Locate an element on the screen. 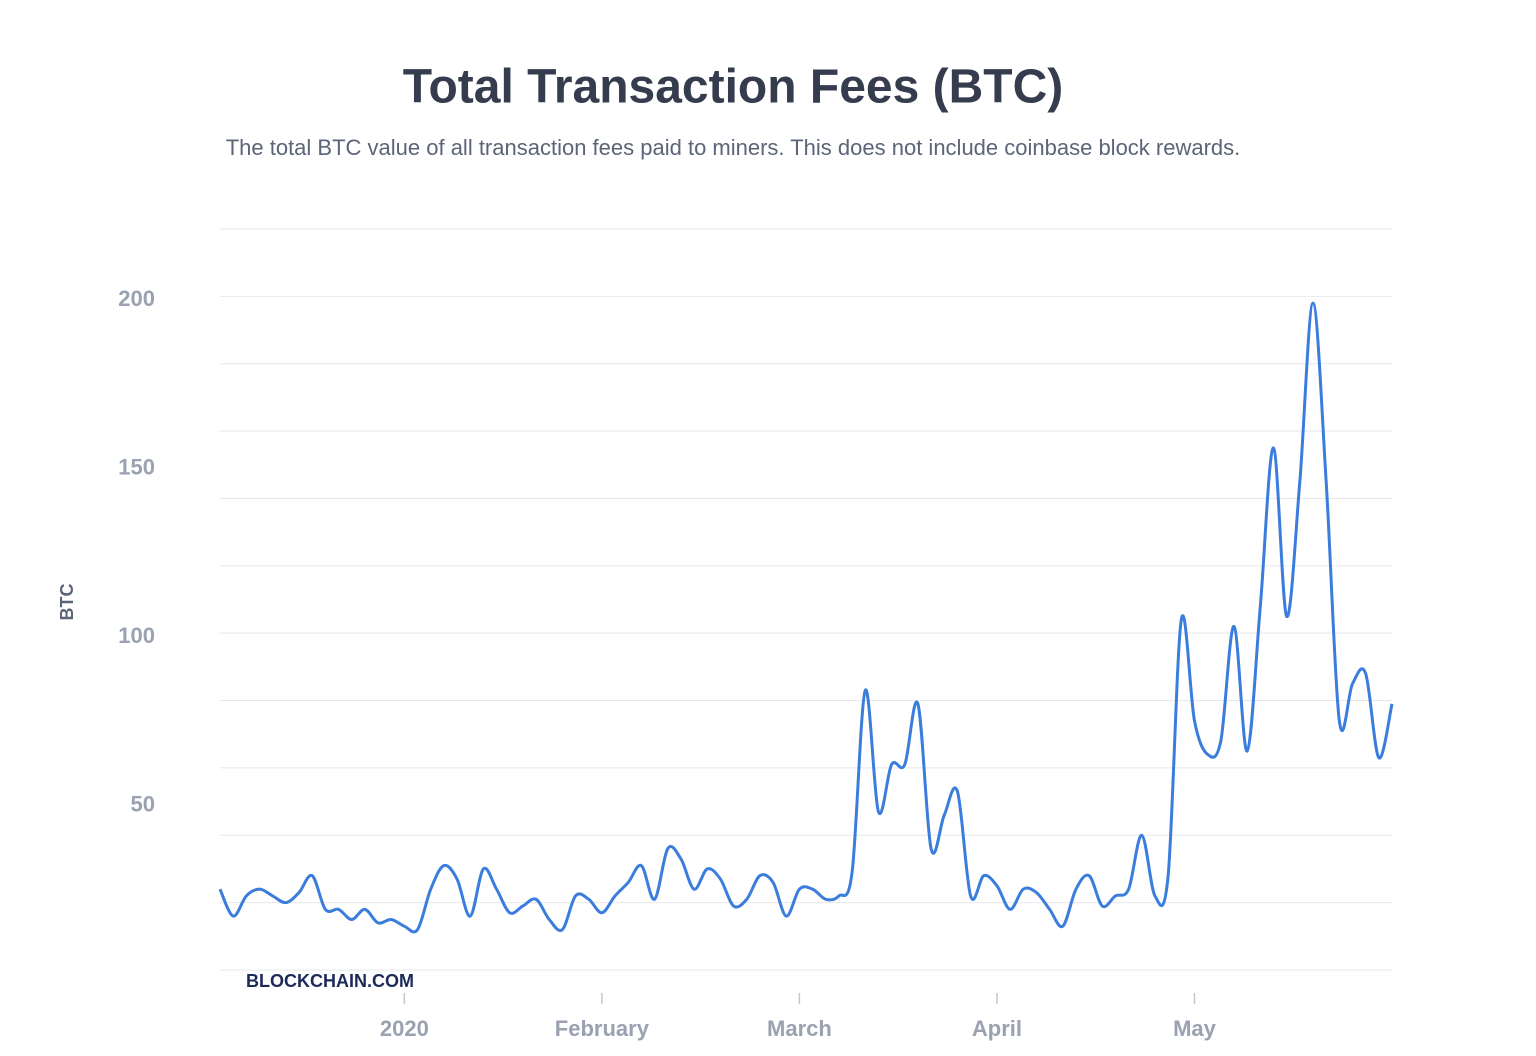 The width and height of the screenshot is (1536, 1056). x-tick-label: March is located at coordinates (799, 1028).